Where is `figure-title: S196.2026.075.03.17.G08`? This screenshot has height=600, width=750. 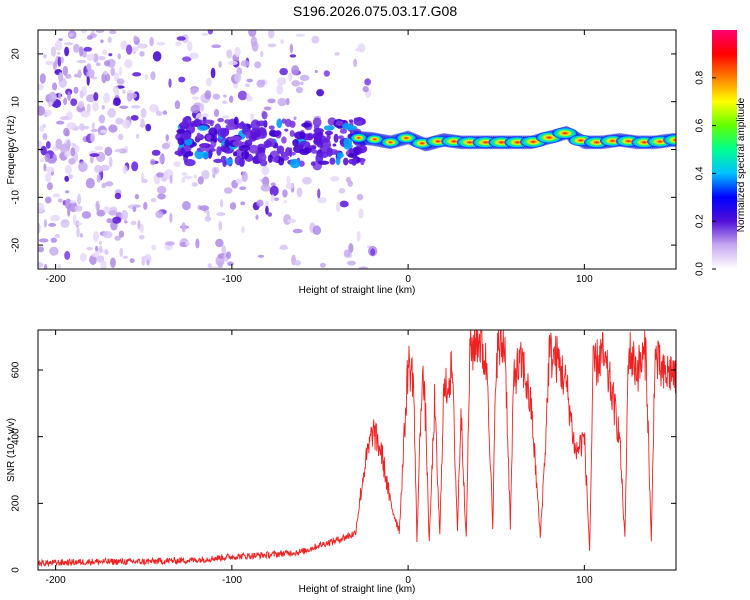
figure-title: S196.2026.075.03.17.G08 is located at coordinates (375, 11).